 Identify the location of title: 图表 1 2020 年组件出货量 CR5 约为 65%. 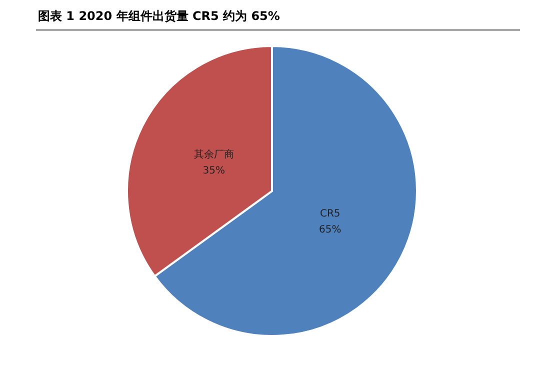
(159, 16).